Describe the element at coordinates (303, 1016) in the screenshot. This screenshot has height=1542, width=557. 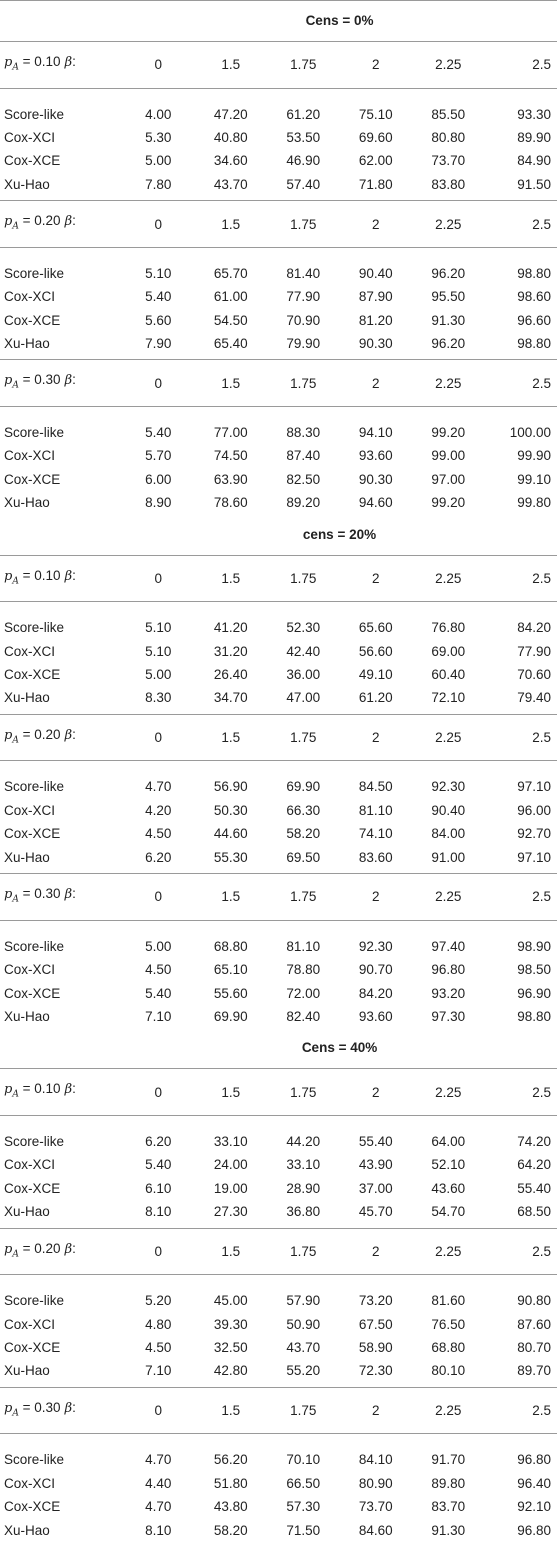
I see `power-value: 82.40` at that location.